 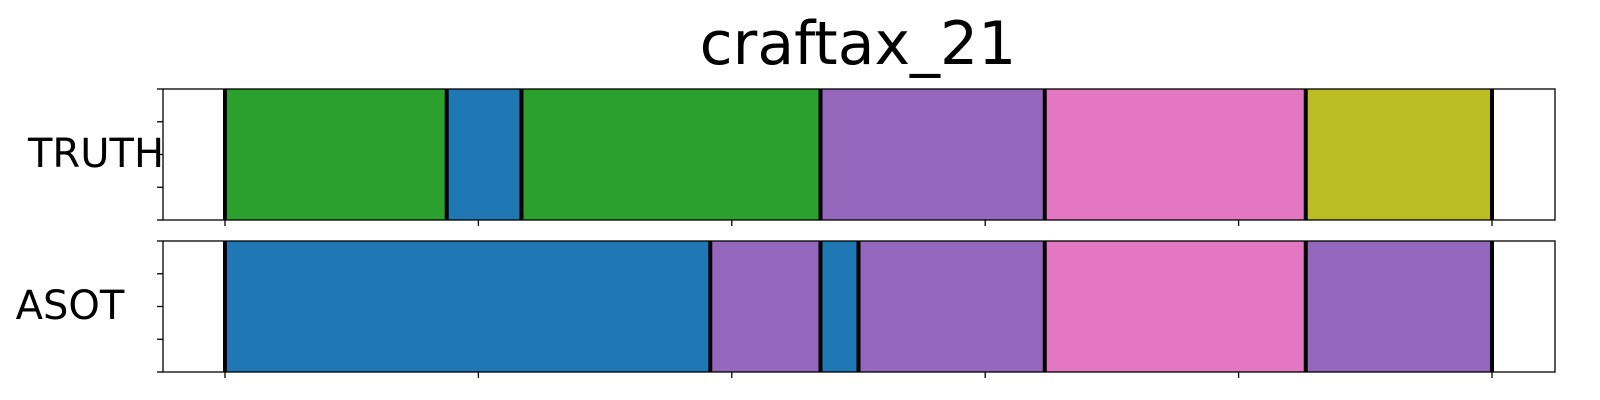 I want to click on chart-title: craftax_21, so click(x=858, y=44).